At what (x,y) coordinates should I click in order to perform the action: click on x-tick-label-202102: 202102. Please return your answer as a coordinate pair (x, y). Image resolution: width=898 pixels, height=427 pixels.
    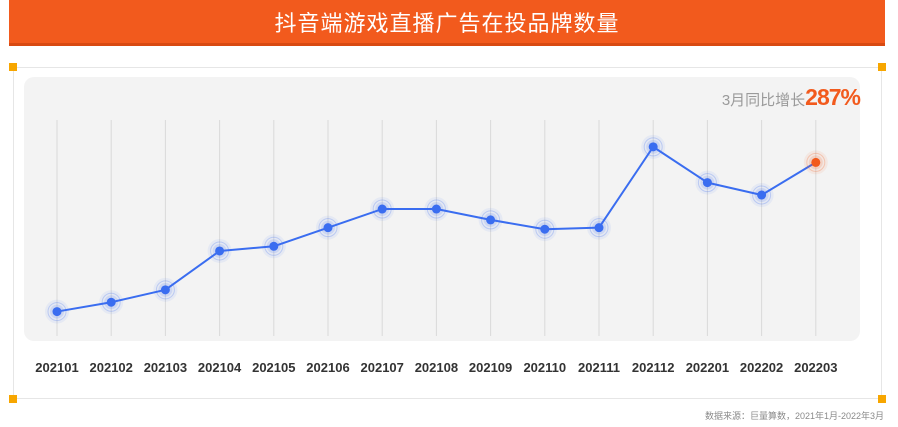
    Looking at the image, I should click on (111, 367).